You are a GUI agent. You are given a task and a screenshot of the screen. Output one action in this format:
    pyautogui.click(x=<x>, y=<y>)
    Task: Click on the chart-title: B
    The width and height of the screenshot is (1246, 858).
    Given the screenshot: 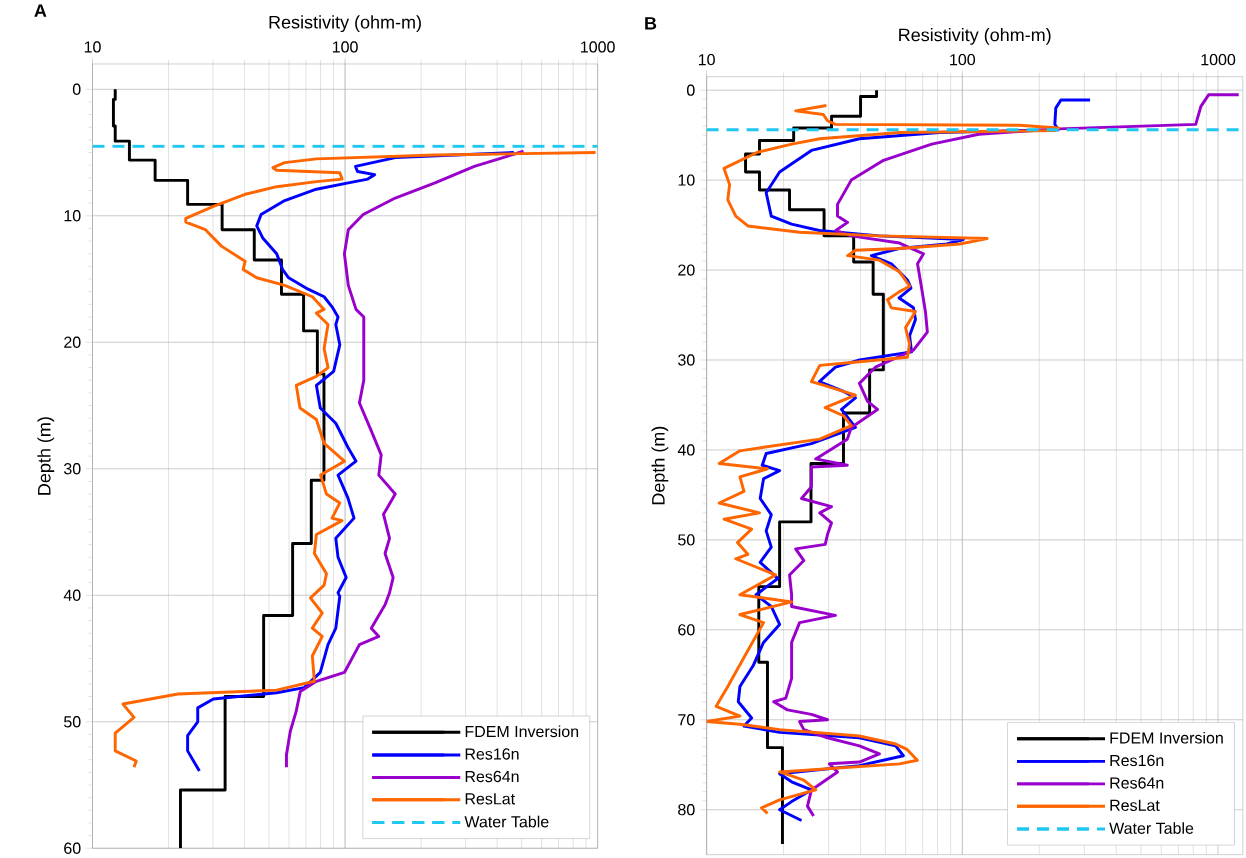 What is the action you would take?
    pyautogui.click(x=651, y=23)
    